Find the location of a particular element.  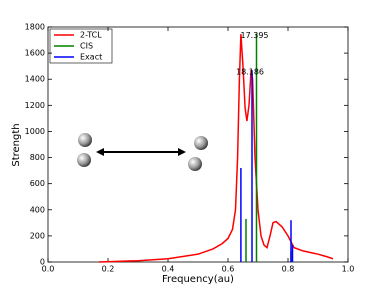

legend-frame is located at coordinates (81, 46).